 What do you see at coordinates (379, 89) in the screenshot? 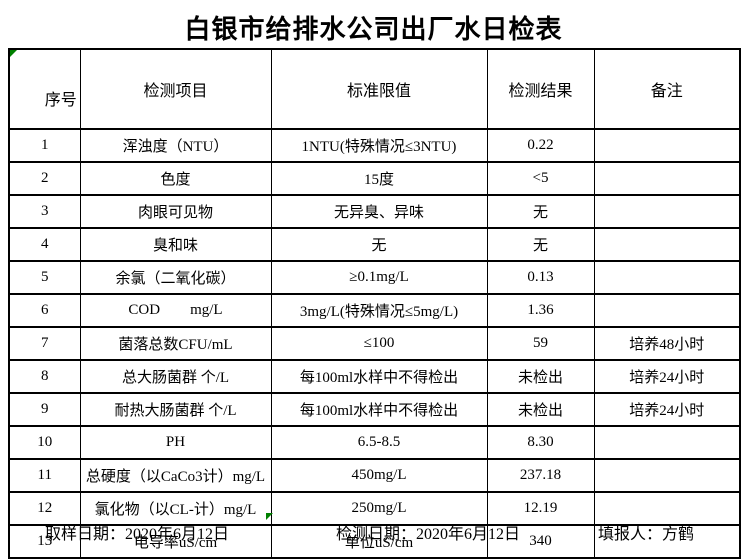
I see `header-cell-limit: 标准限值` at bounding box center [379, 89].